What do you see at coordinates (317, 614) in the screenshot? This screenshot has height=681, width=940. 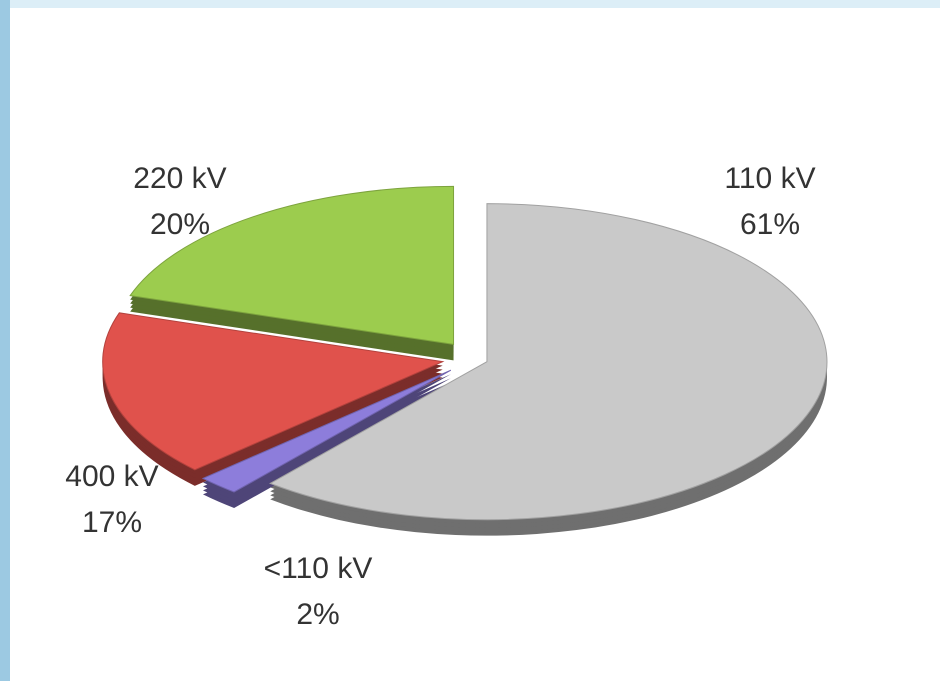 I see `slice-value-label: 2%` at bounding box center [317, 614].